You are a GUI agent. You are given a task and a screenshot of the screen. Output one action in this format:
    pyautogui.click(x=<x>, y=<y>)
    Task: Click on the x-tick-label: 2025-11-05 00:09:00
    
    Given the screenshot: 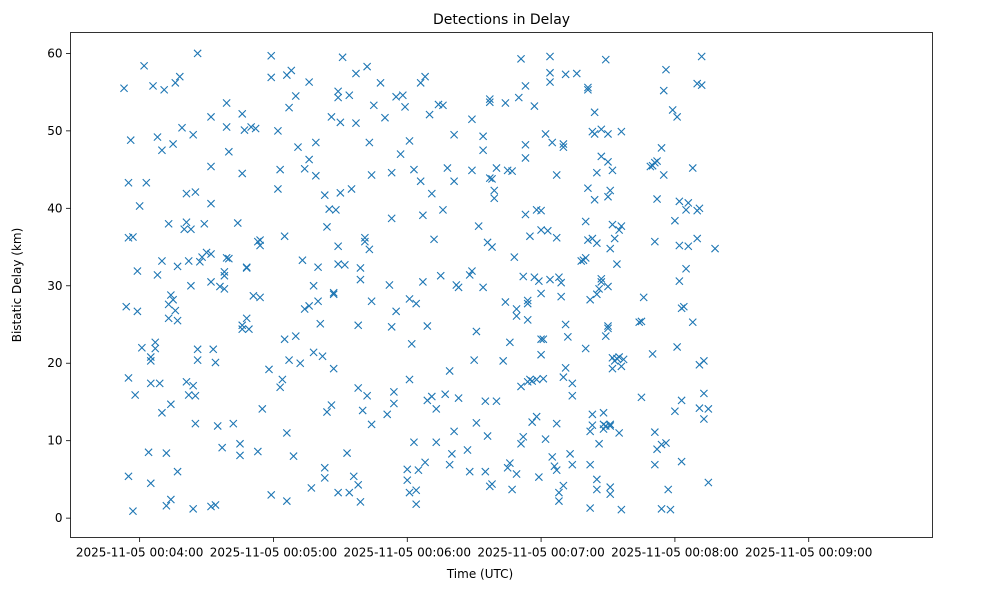 What is the action you would take?
    pyautogui.click(x=808, y=553)
    